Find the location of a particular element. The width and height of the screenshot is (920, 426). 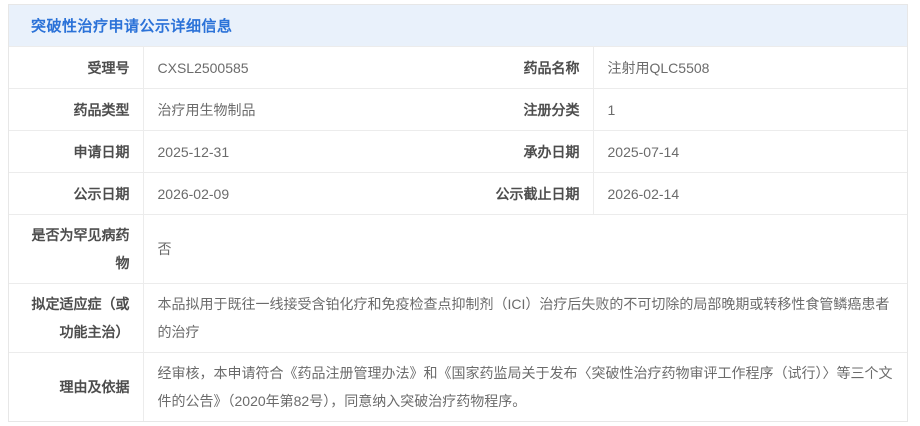

field-label-publicity-date: 公示日期 is located at coordinates (76, 193).